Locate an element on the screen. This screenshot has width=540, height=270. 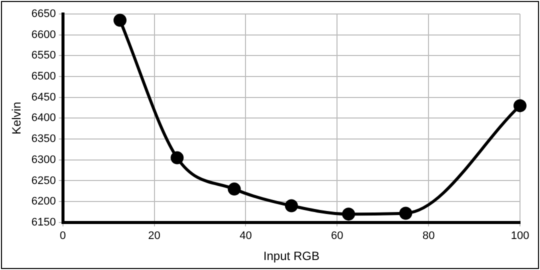
y-tick-label: 6350 is located at coordinates (43, 139).